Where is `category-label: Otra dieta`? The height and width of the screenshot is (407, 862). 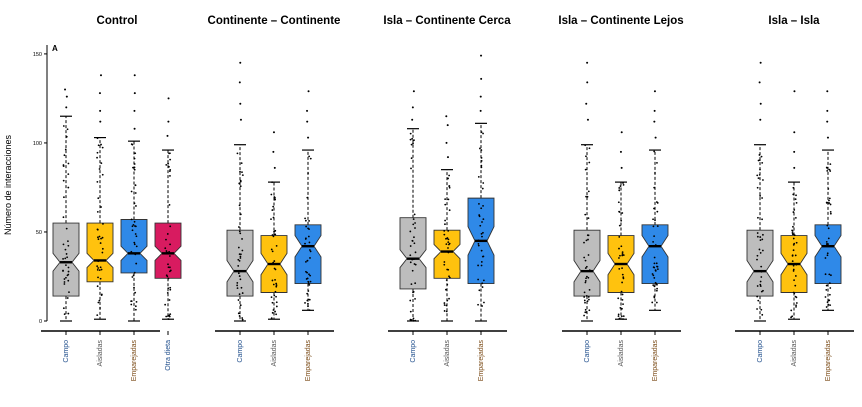 category-label: Otra dieta is located at coordinates (168, 355).